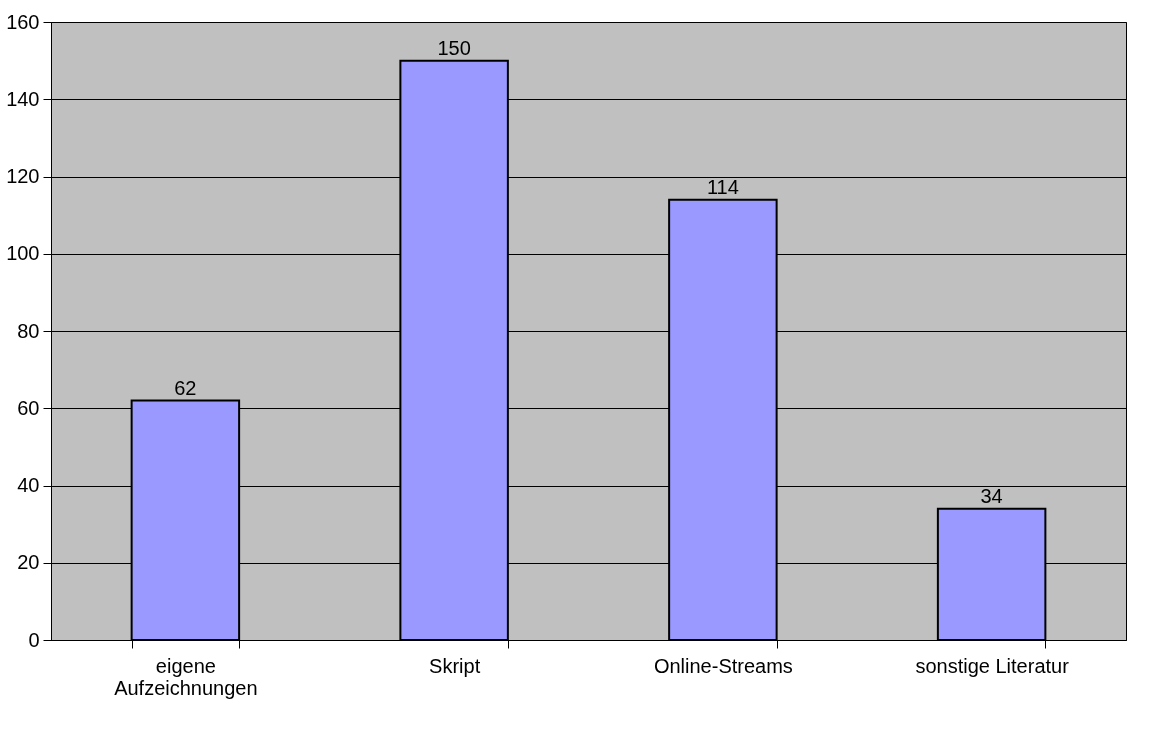  I want to click on y-tick-label: 40, so click(28, 485).